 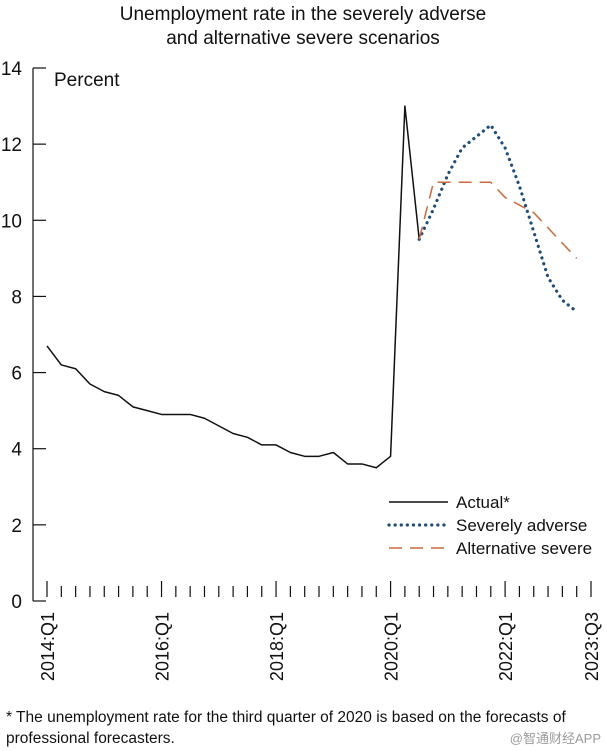 What do you see at coordinates (163, 646) in the screenshot?
I see `x-tick-label: 2016:Q1` at bounding box center [163, 646].